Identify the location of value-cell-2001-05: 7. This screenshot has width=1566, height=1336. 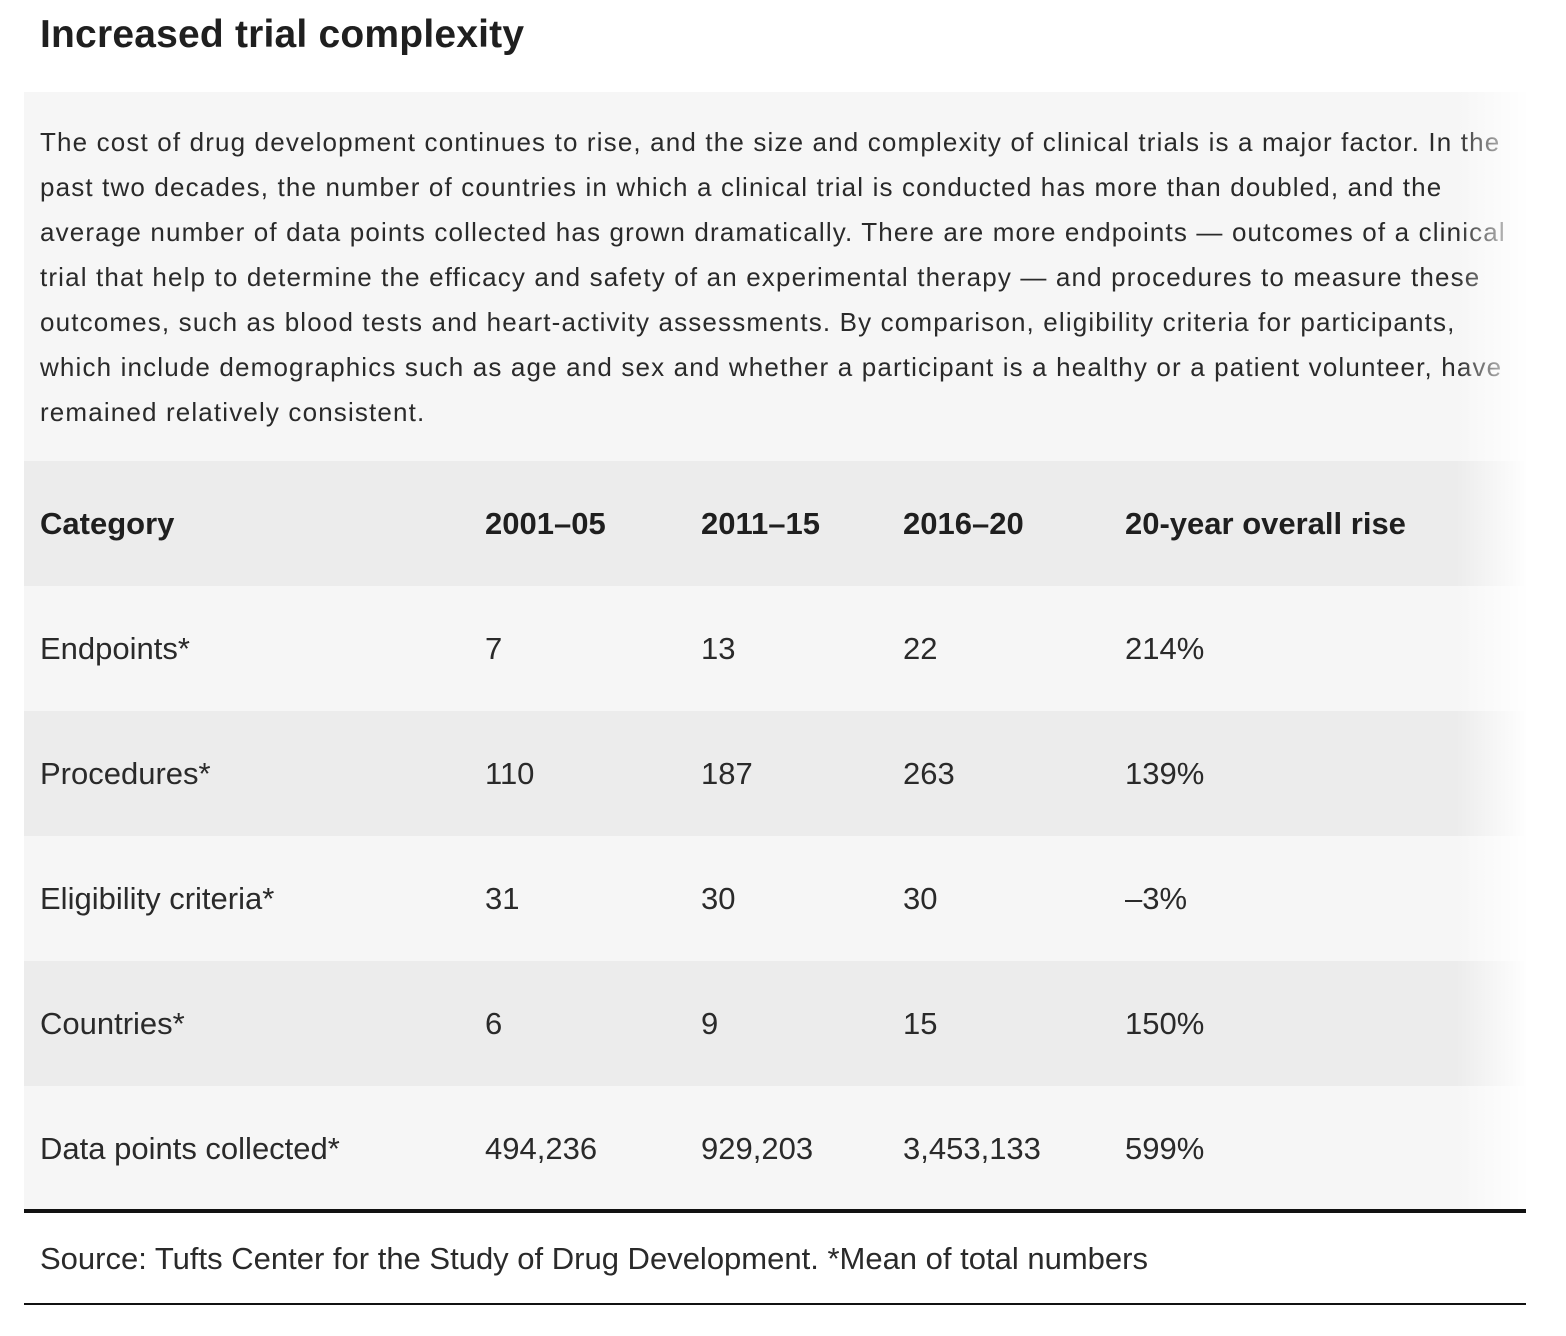
(494, 648).